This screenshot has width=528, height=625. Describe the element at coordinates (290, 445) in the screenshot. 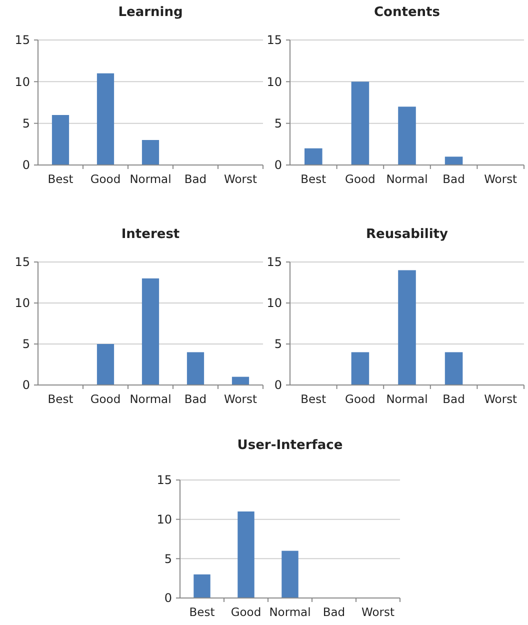

I see `chart-title: User-Interface` at that location.